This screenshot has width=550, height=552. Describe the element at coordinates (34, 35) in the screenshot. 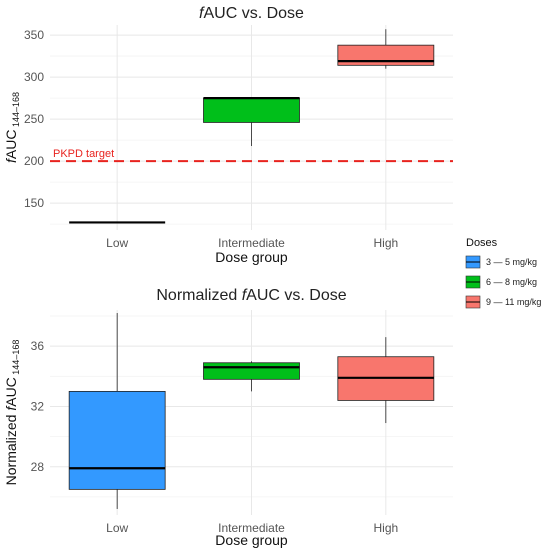

I see `y-tick-label: 350` at that location.